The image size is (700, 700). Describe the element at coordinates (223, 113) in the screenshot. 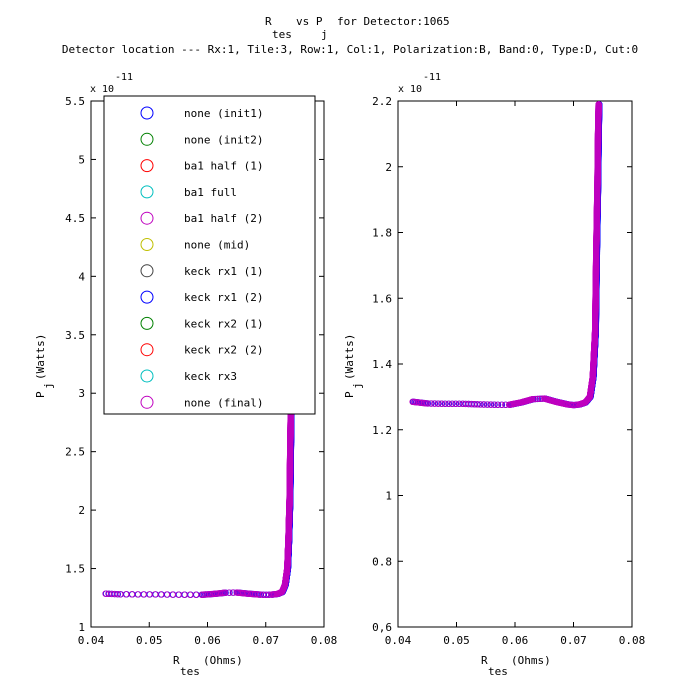

I see `legend-label: none (init1)` at that location.